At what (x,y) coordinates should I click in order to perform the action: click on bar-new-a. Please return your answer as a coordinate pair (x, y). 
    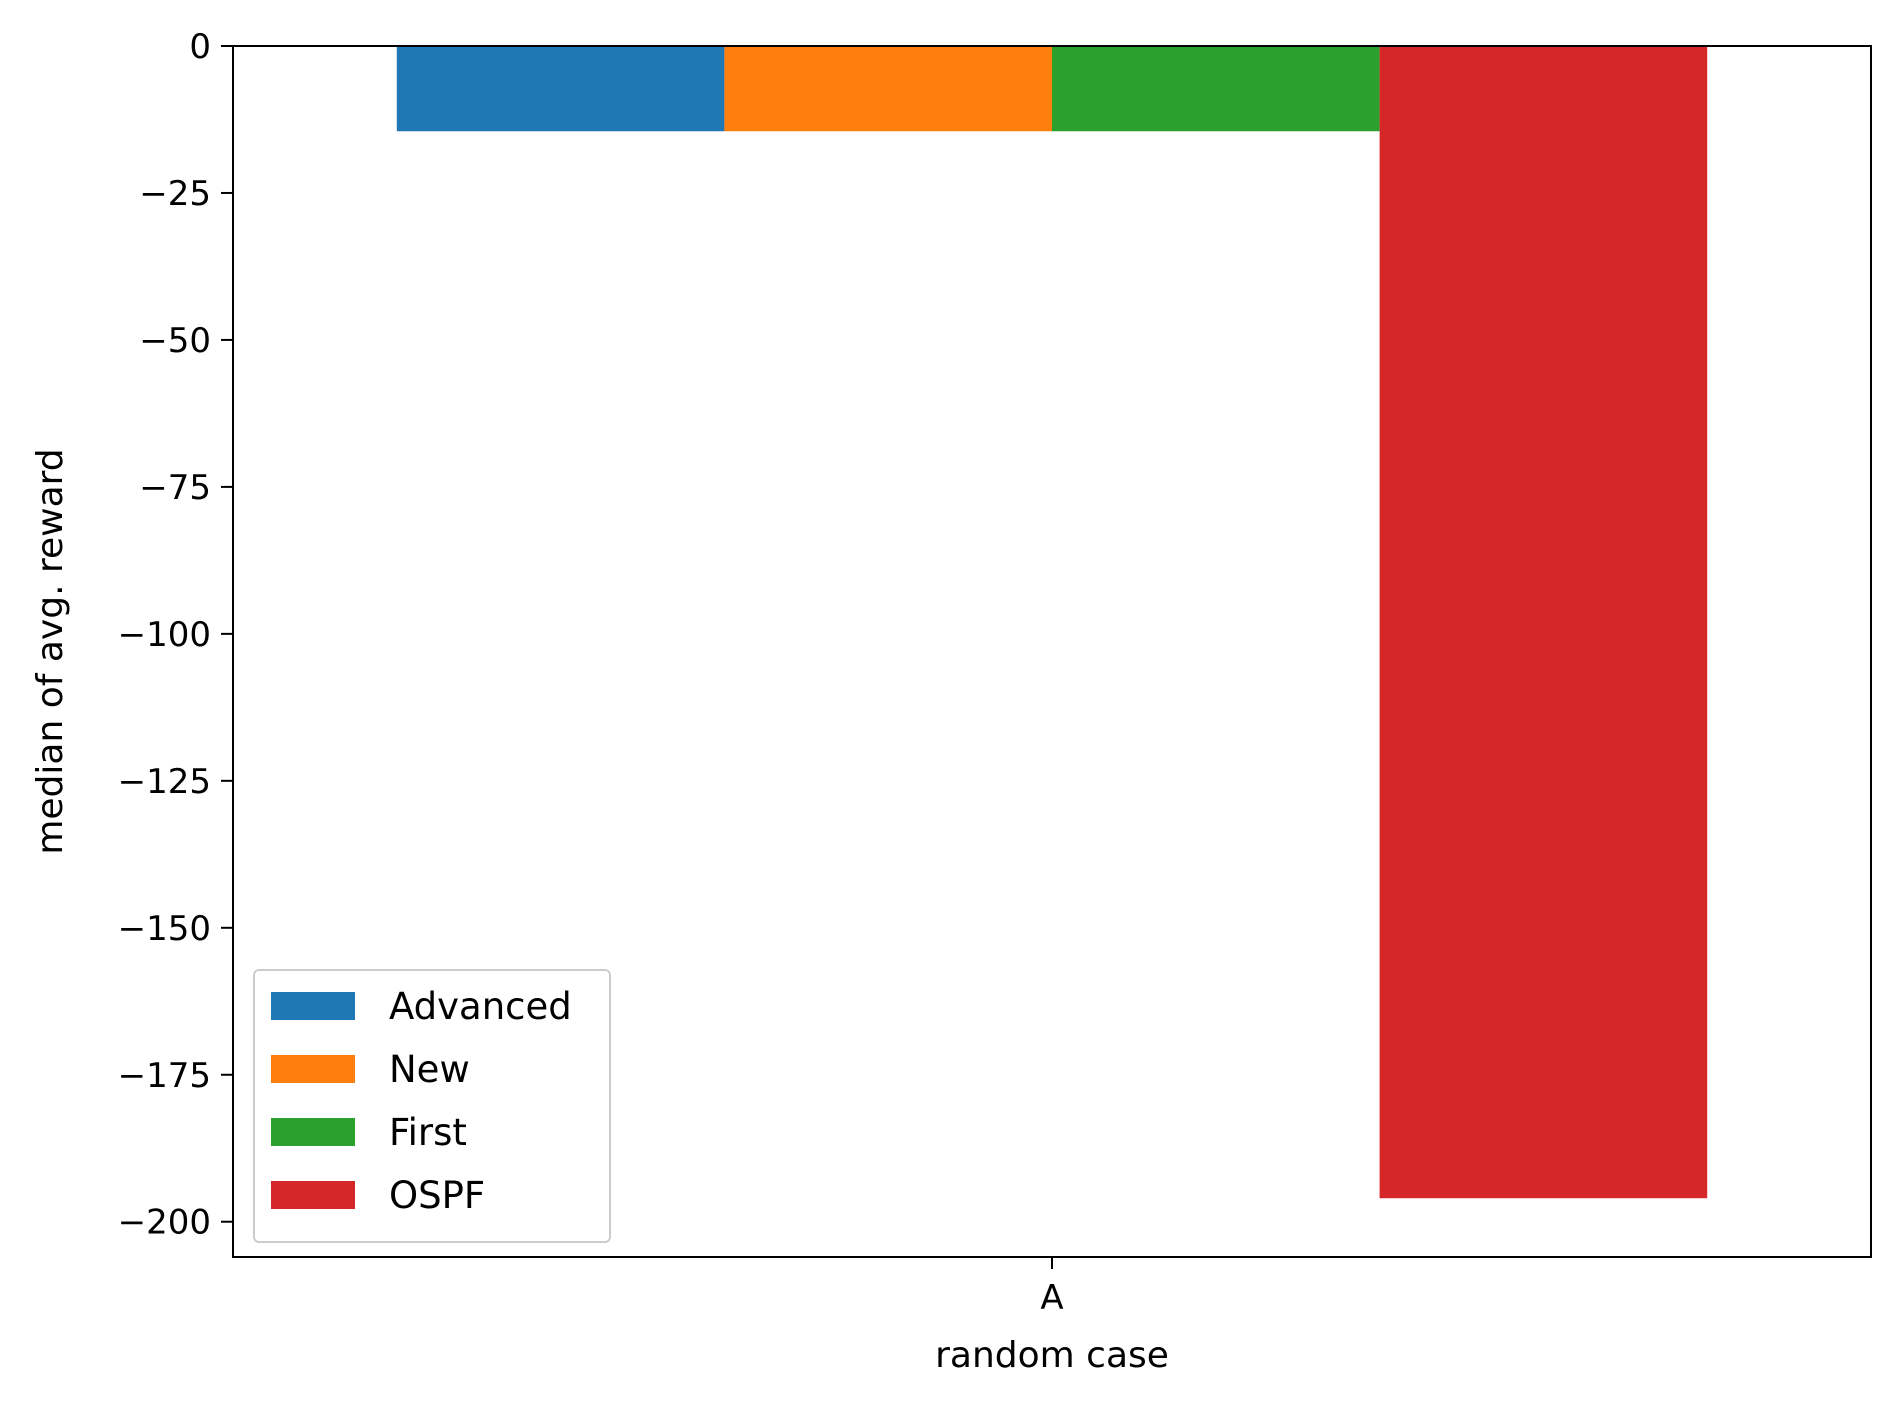
    Looking at the image, I should click on (888, 89).